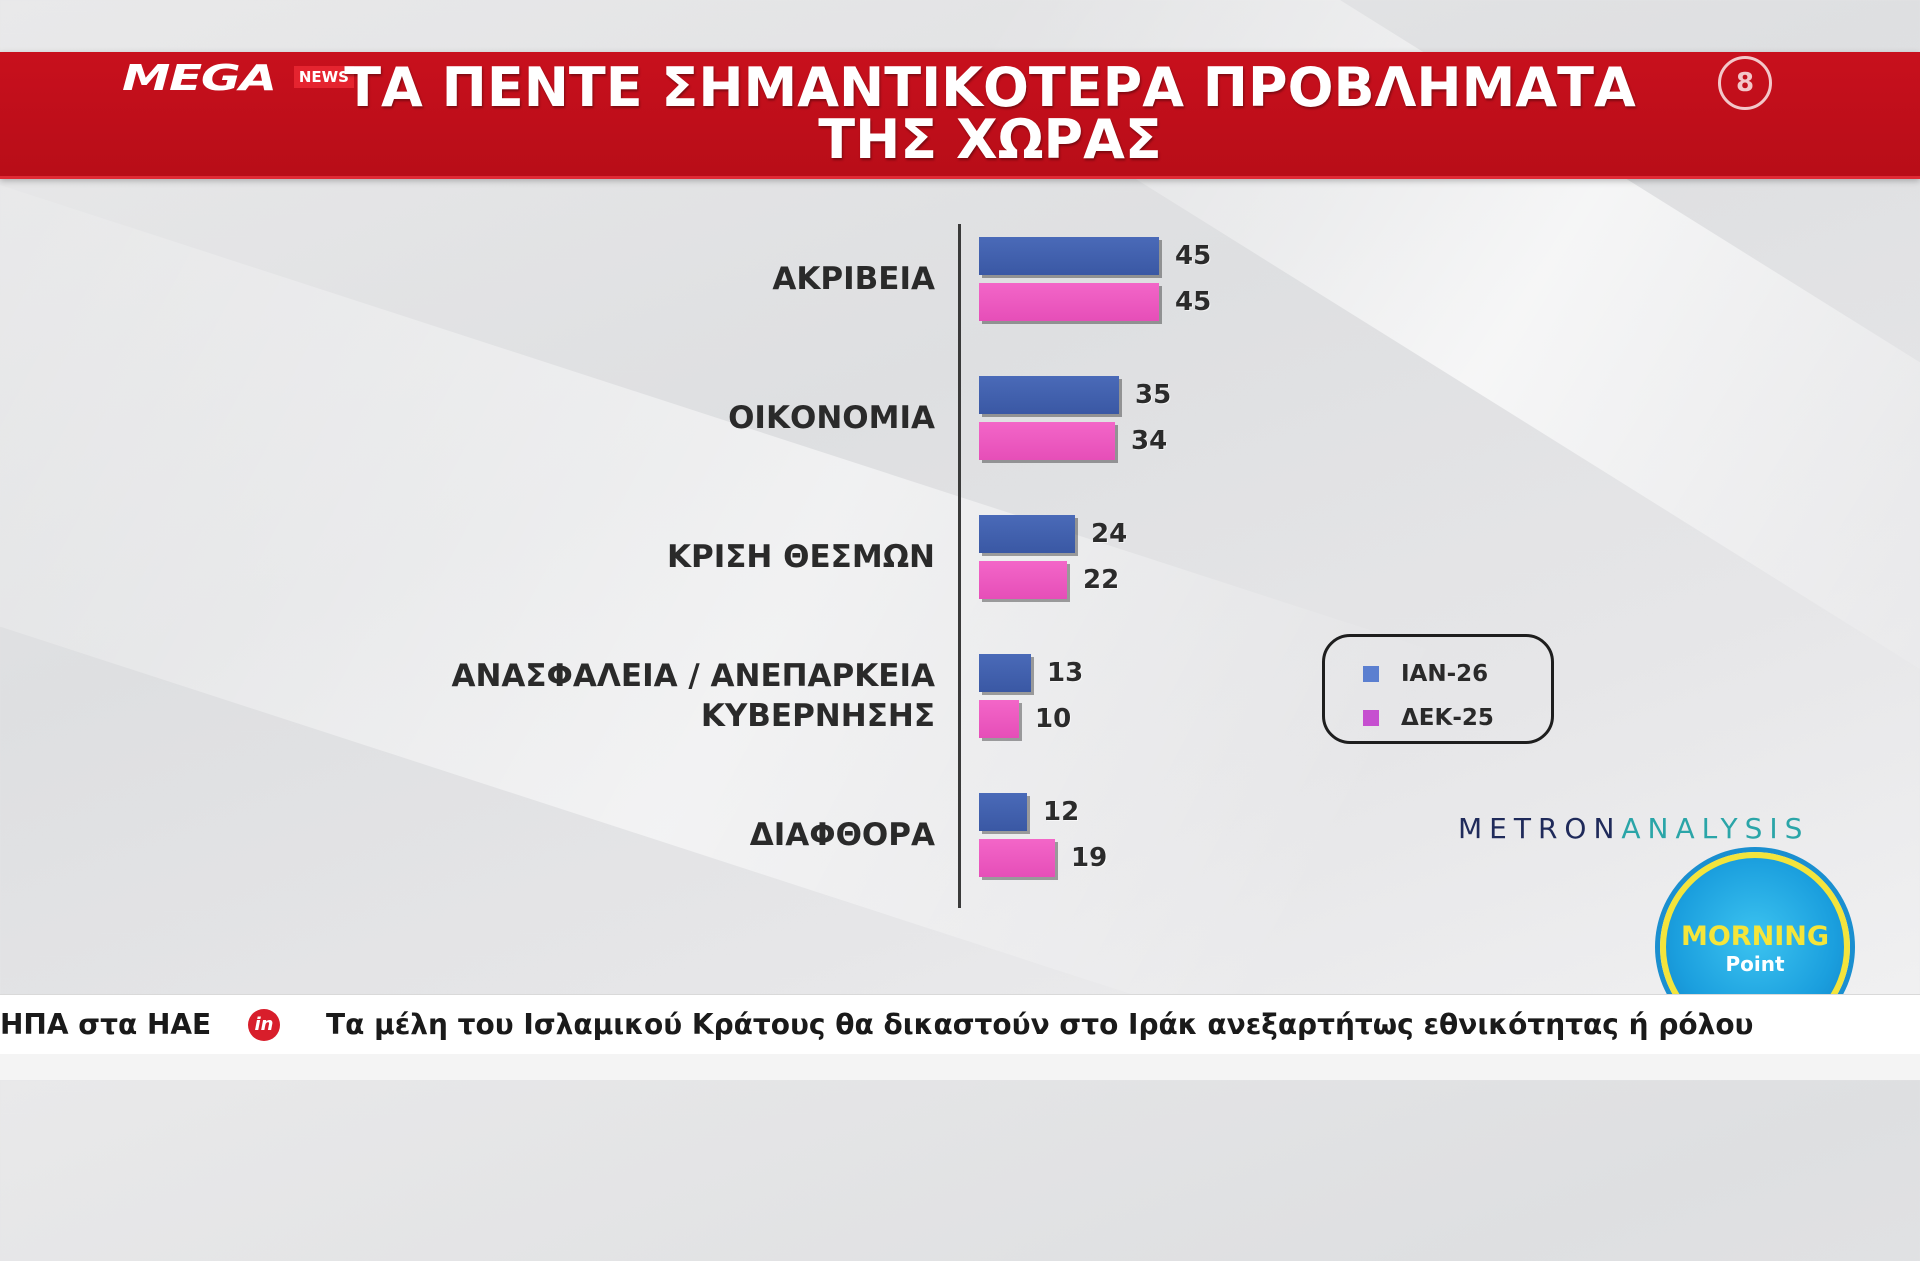 The image size is (1920, 1261). I want to click on mega-news-logo: MEGA NEWS, so click(238, 78).